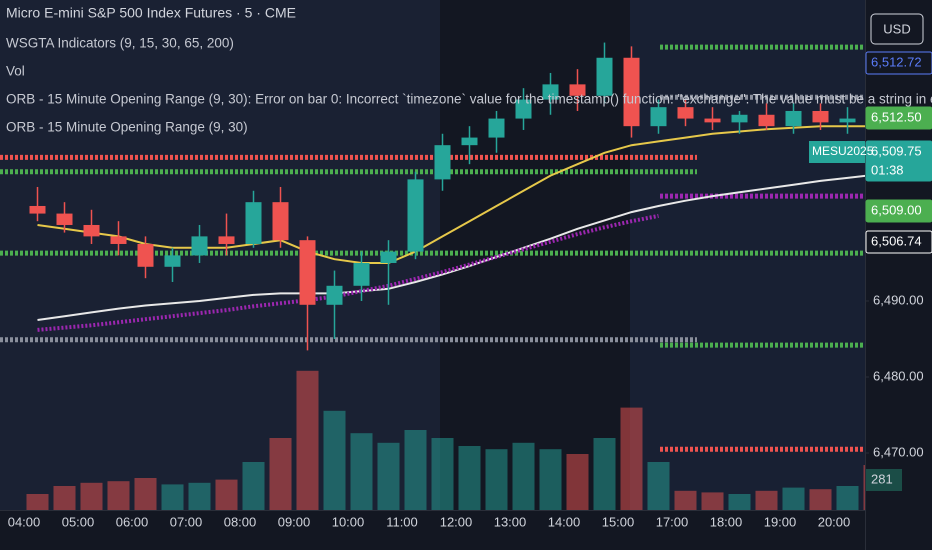 The width and height of the screenshot is (932, 550). Describe the element at coordinates (896, 150) in the screenshot. I see `price-badge-label: 6,509.75` at that location.